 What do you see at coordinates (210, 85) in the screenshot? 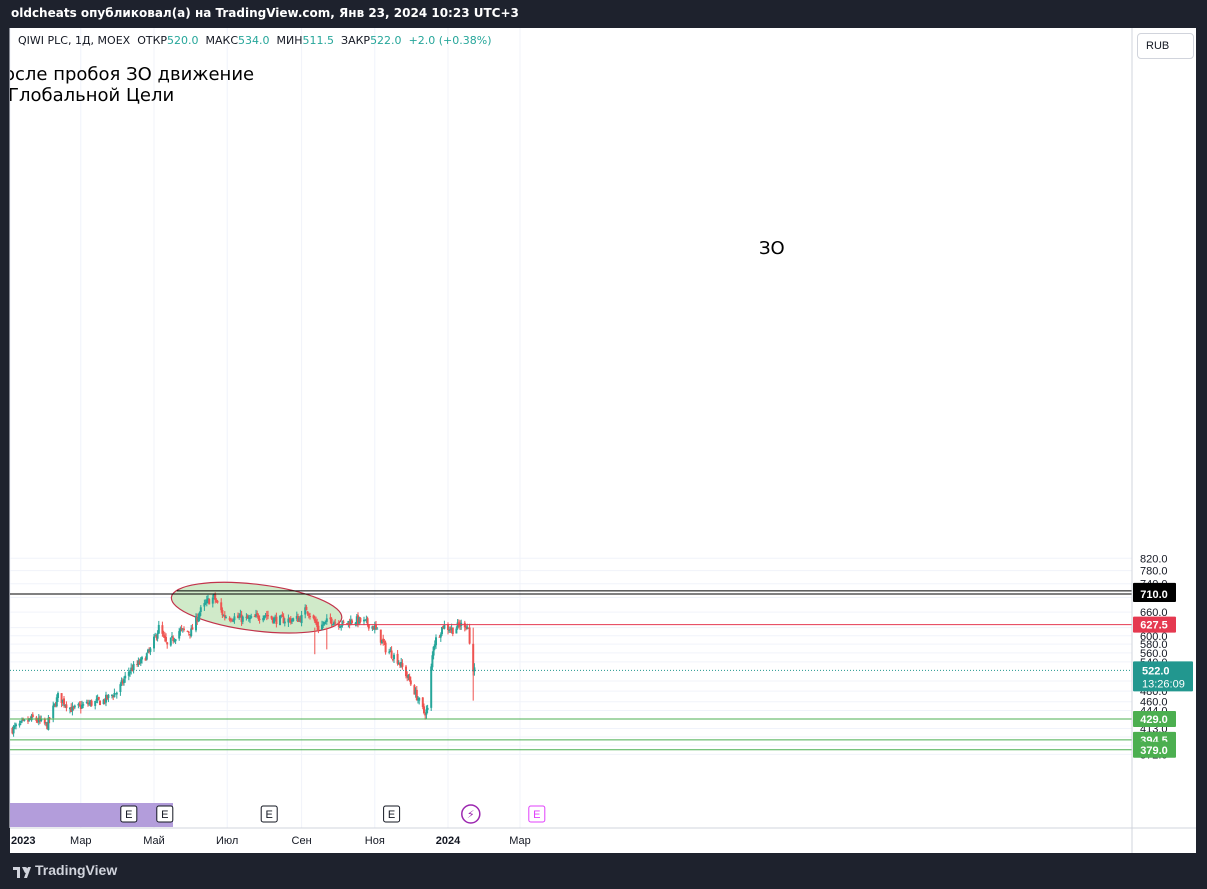
I see `text-annotation: осле пробоя ЗО движение Глобальной Цели` at bounding box center [210, 85].